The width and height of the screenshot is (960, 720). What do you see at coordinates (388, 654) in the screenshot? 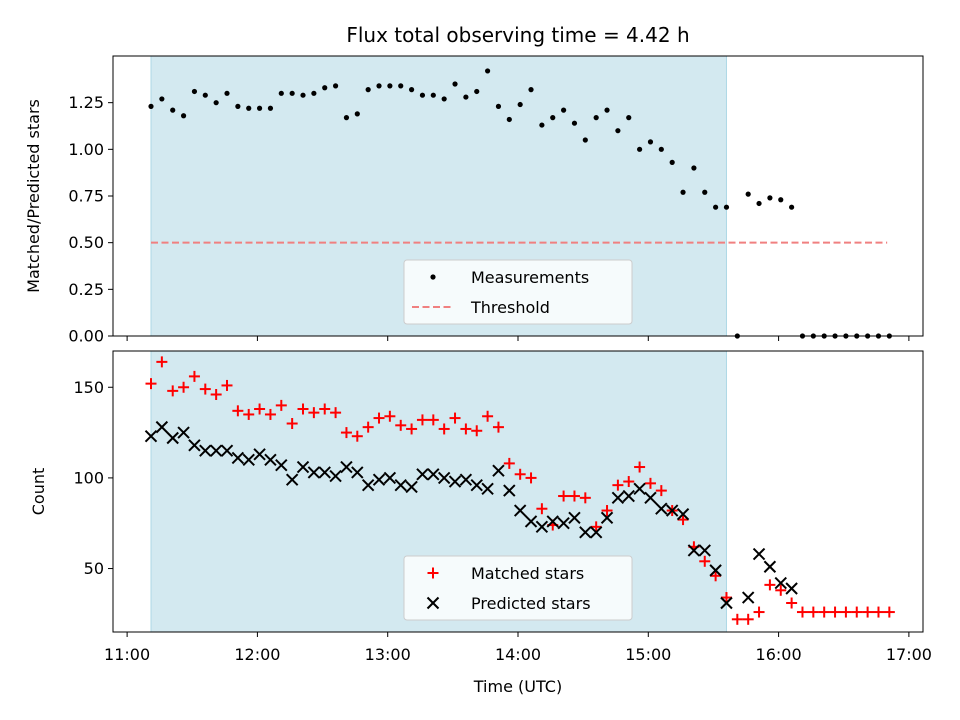
I see `bottom-x-tick-label: 13:00` at bounding box center [388, 654].